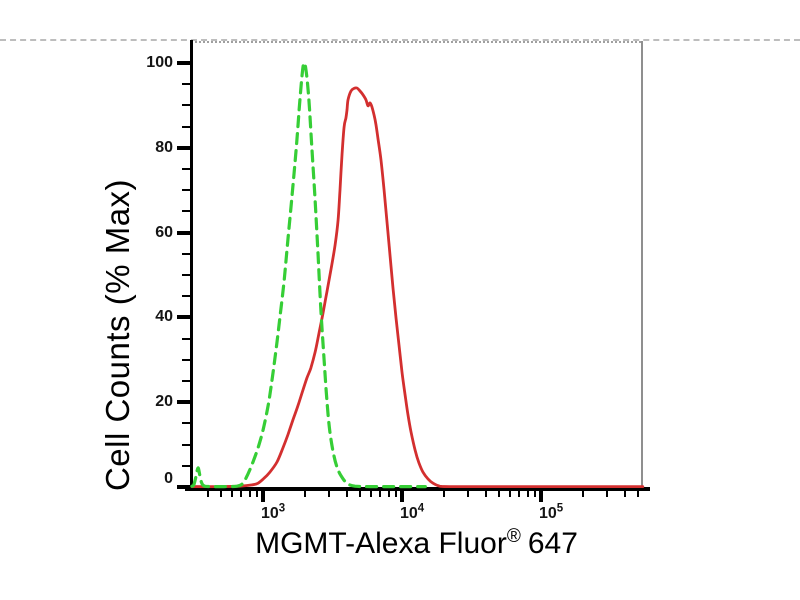 The image size is (800, 600). I want to click on x-tick-label-1e4: 10⁴, so click(412, 512).